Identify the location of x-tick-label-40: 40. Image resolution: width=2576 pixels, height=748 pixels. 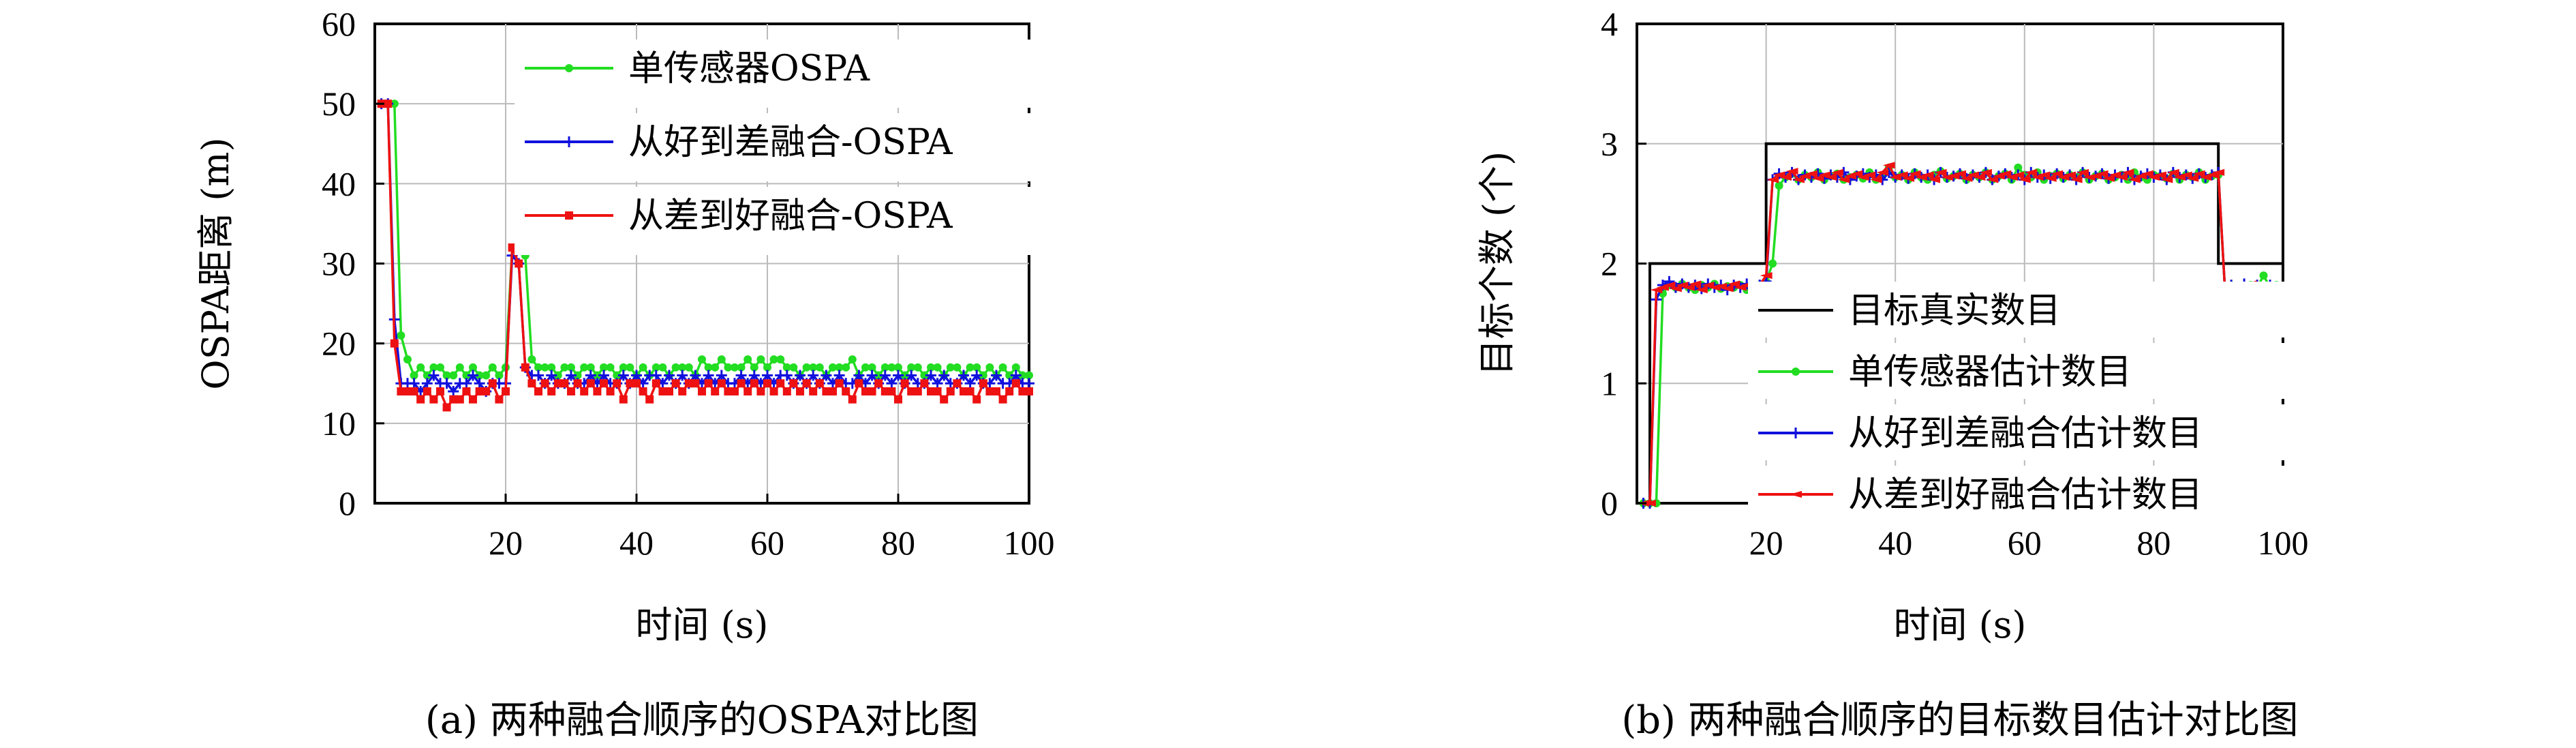
(636, 543).